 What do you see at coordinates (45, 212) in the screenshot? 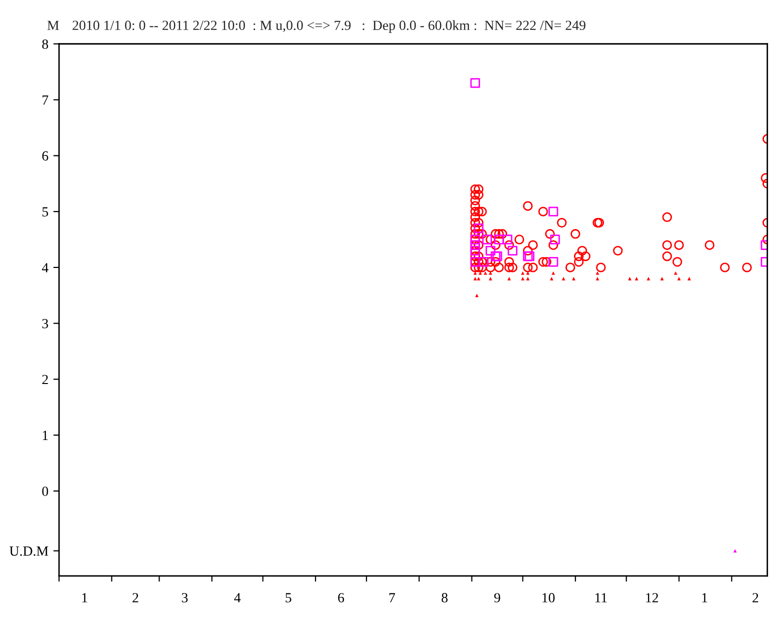
I see `y-tick-label: 5` at bounding box center [45, 212].